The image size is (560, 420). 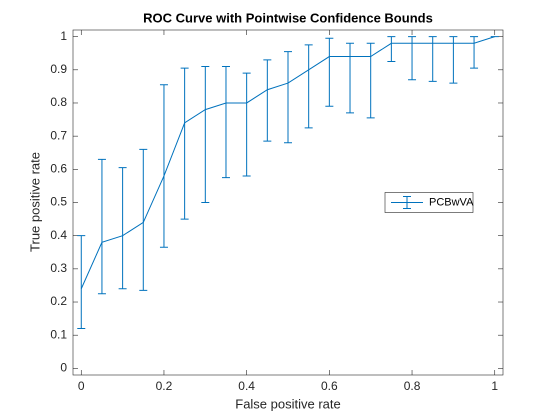 What do you see at coordinates (81, 386) in the screenshot?
I see `x-tick-label: 0` at bounding box center [81, 386].